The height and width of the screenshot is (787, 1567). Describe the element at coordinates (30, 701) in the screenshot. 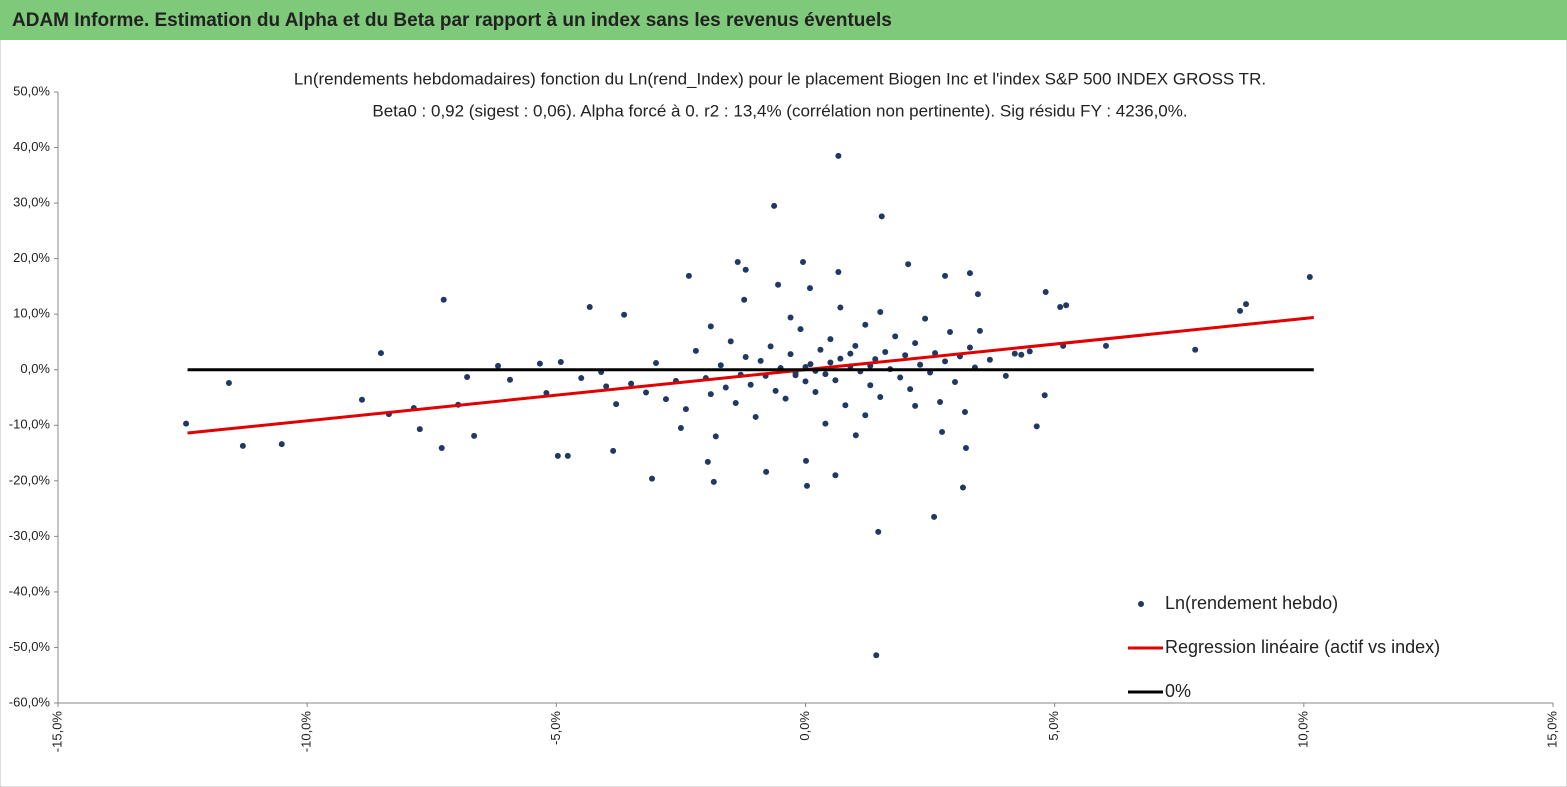

I see `y-tick-label: -60,0%` at that location.